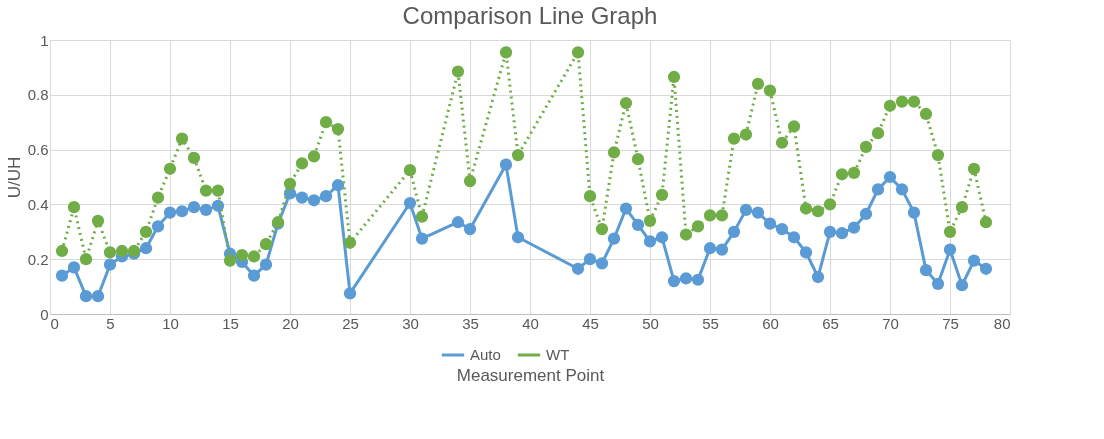 This screenshot has width=1104, height=439. I want to click on x-tick-label: 10, so click(170, 323).